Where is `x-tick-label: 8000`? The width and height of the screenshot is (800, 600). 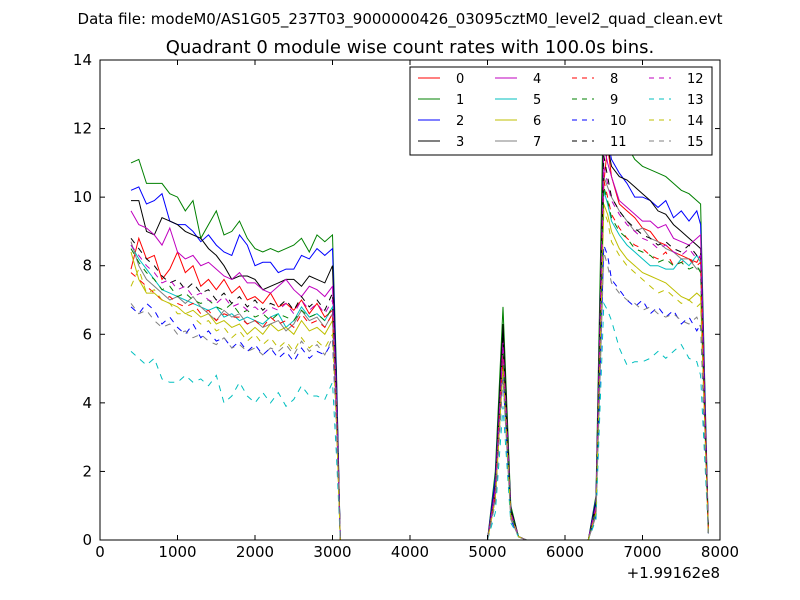 x-tick-label: 8000 is located at coordinates (720, 552).